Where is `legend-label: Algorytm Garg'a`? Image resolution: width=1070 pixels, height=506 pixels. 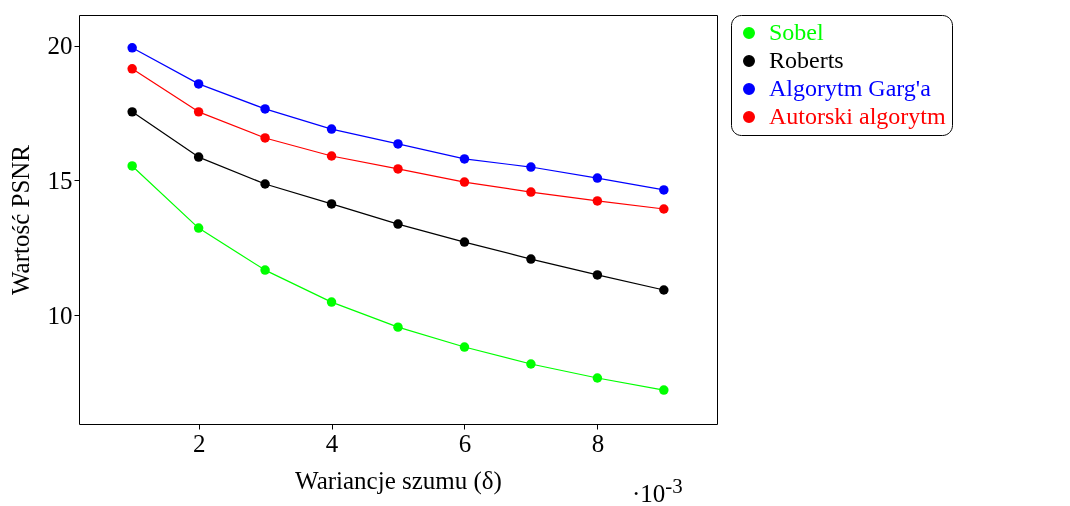
legend-label: Algorytm Garg'a is located at coordinates (850, 88).